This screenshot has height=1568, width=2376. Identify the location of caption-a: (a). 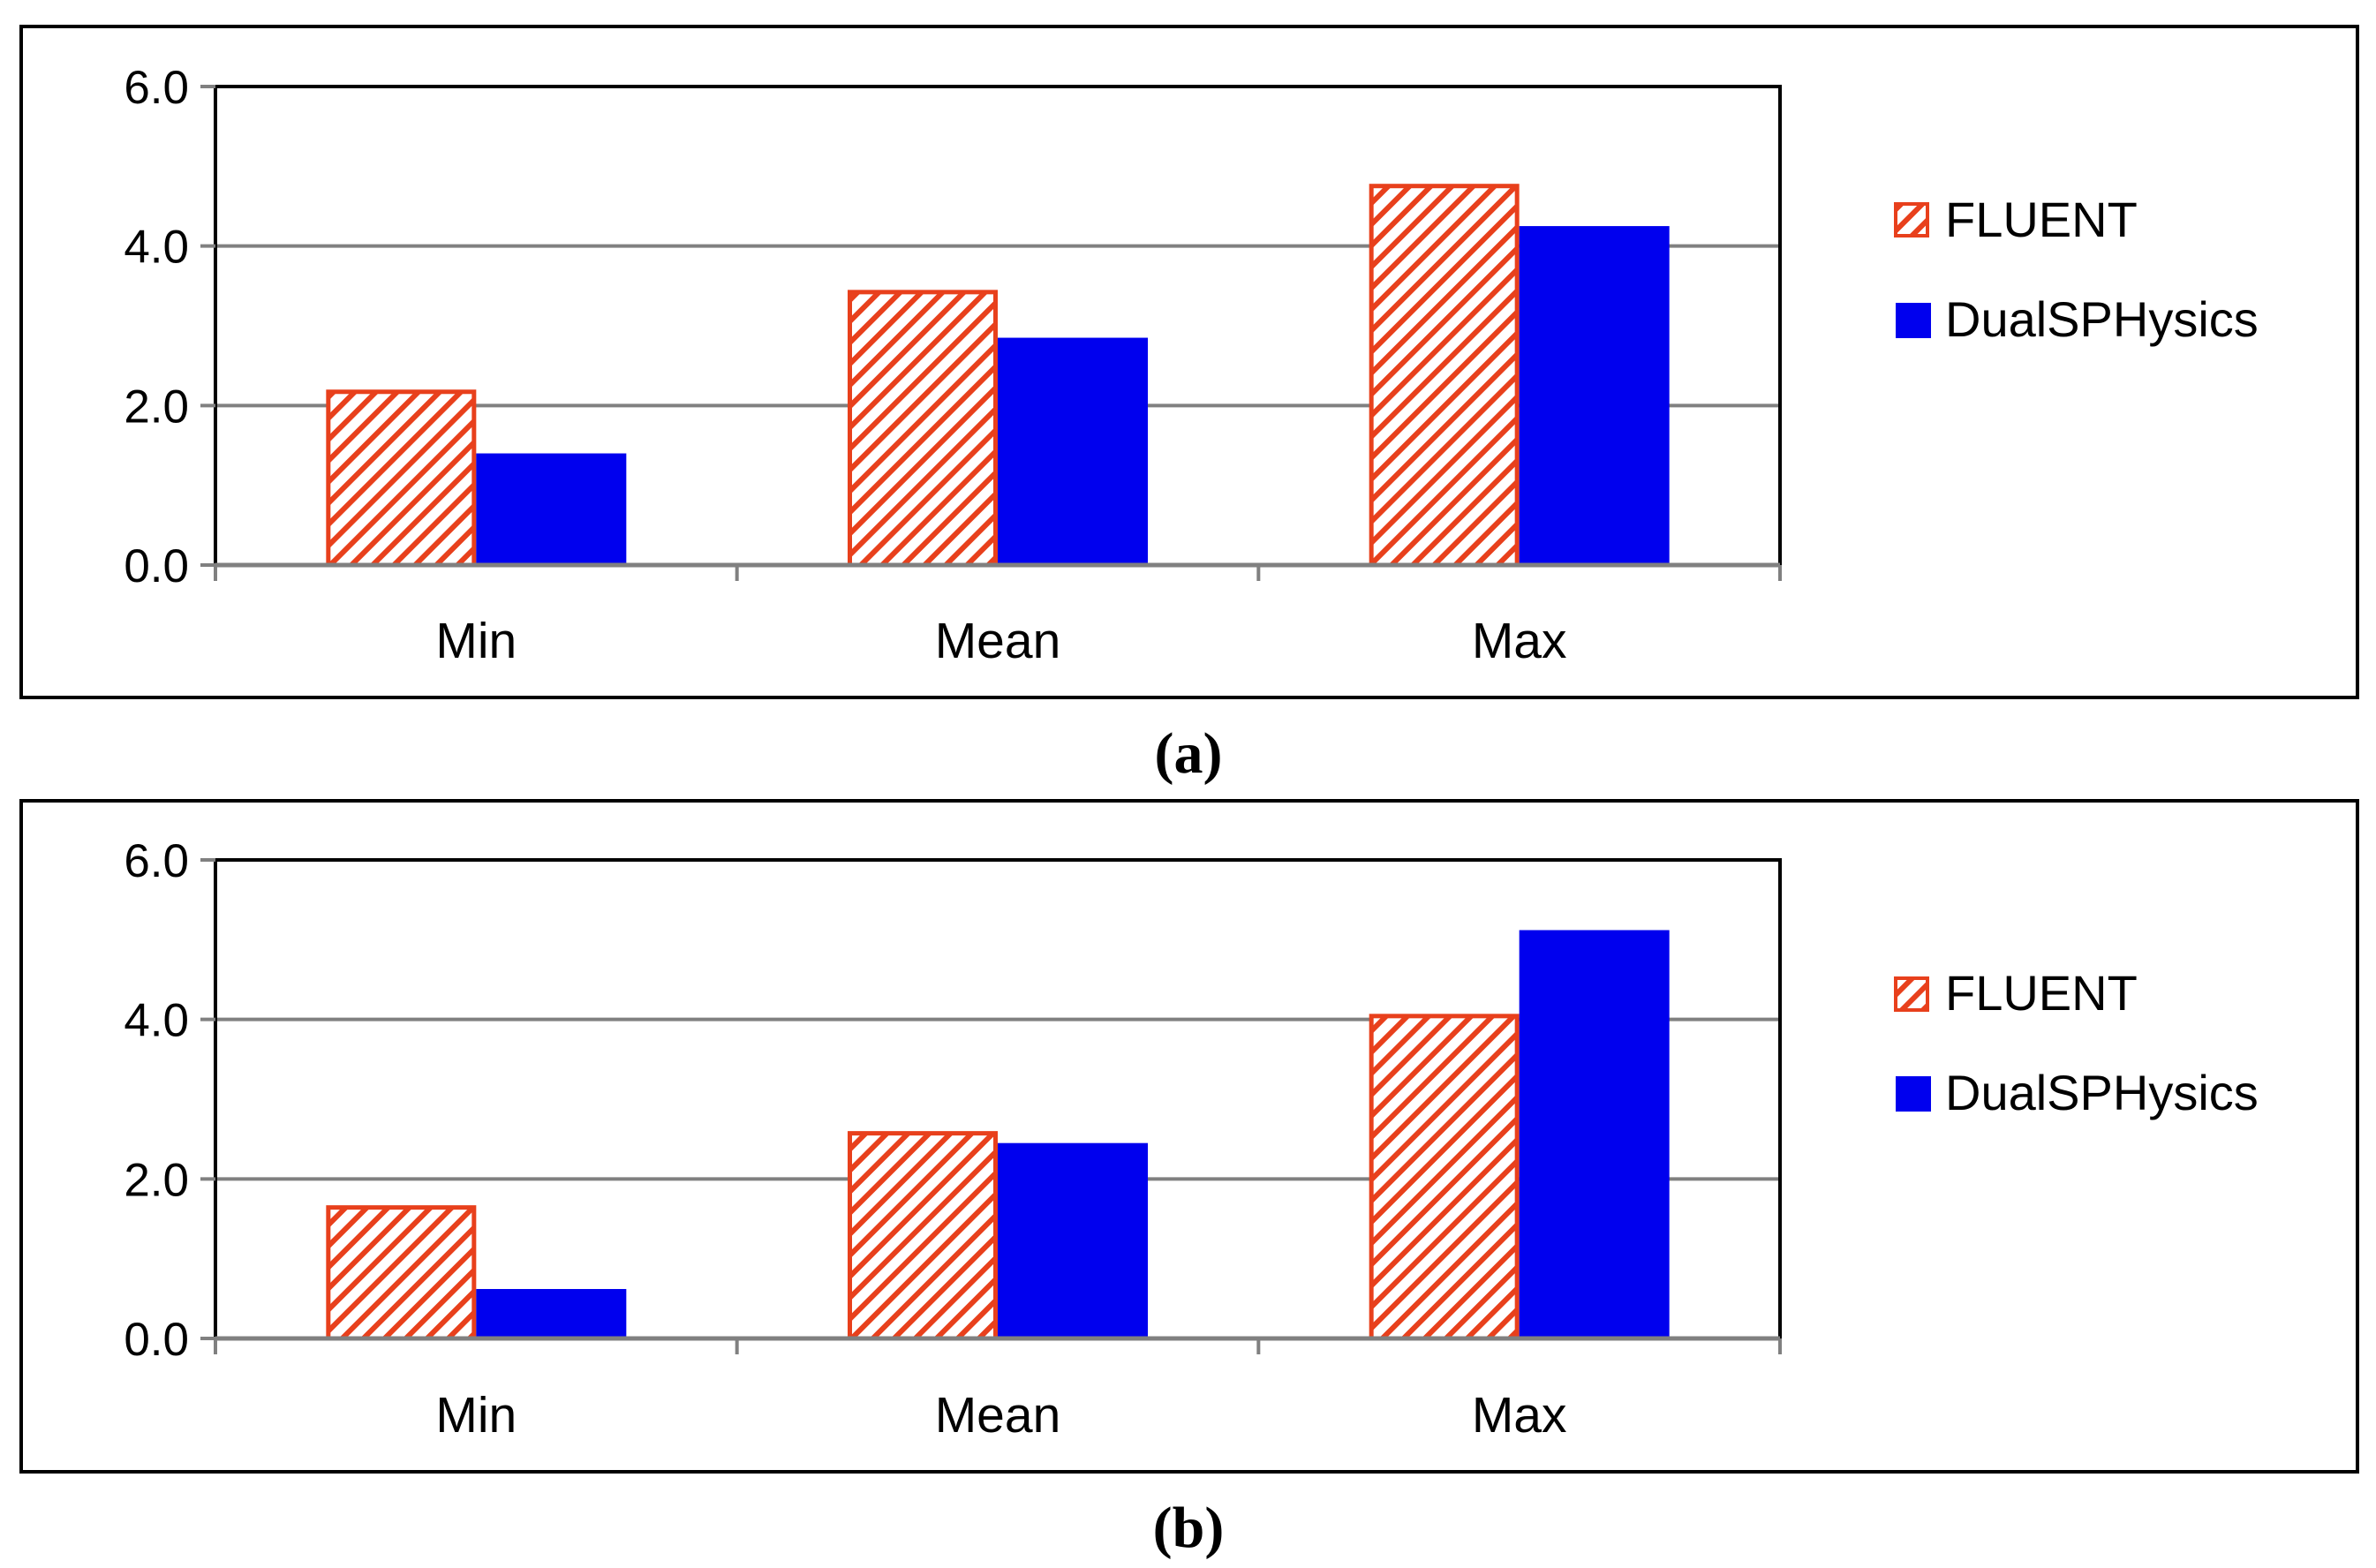
(1189, 753).